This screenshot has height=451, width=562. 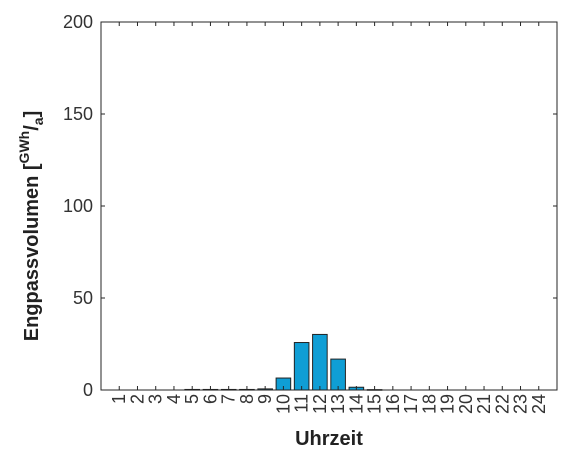 What do you see at coordinates (156, 399) in the screenshot?
I see `x-tick-label: 3` at bounding box center [156, 399].